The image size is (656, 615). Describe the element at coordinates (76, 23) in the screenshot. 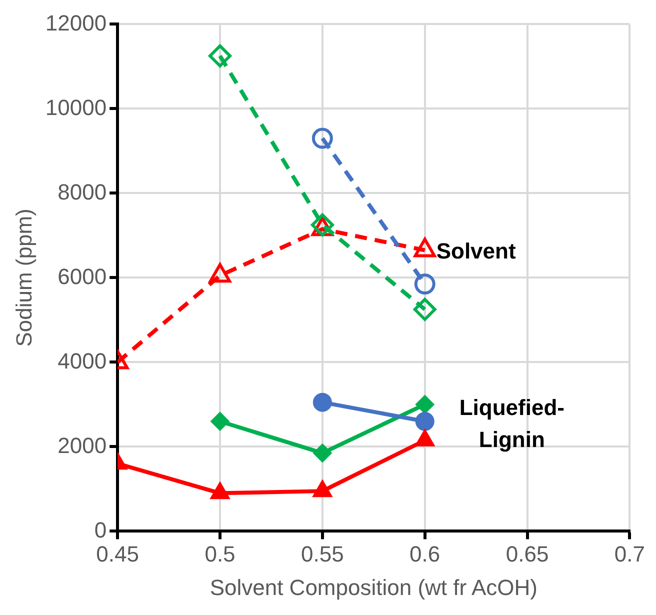

I see `y-tick-label: 12000` at that location.